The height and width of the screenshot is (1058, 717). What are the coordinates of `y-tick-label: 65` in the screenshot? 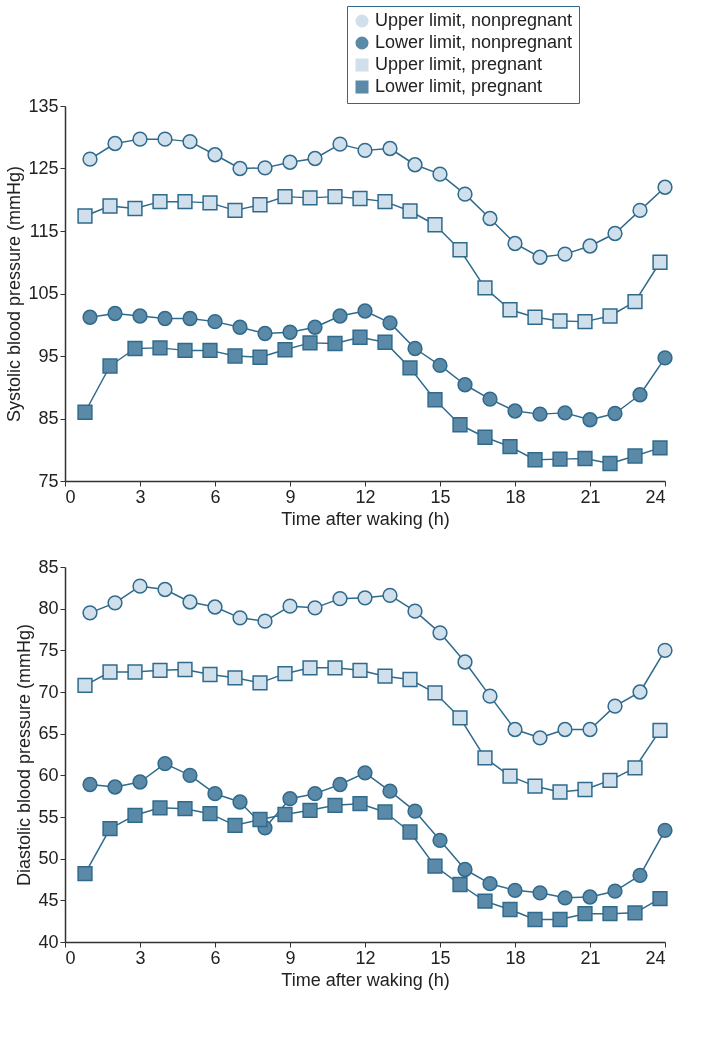 It's located at (48, 733).